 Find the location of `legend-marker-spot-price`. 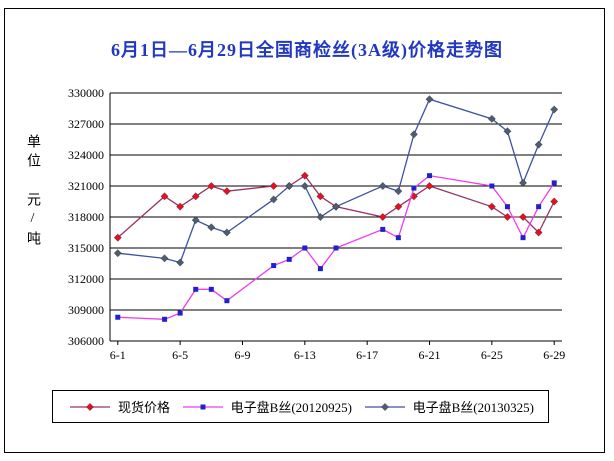

legend-marker-spot-price is located at coordinates (90, 406).